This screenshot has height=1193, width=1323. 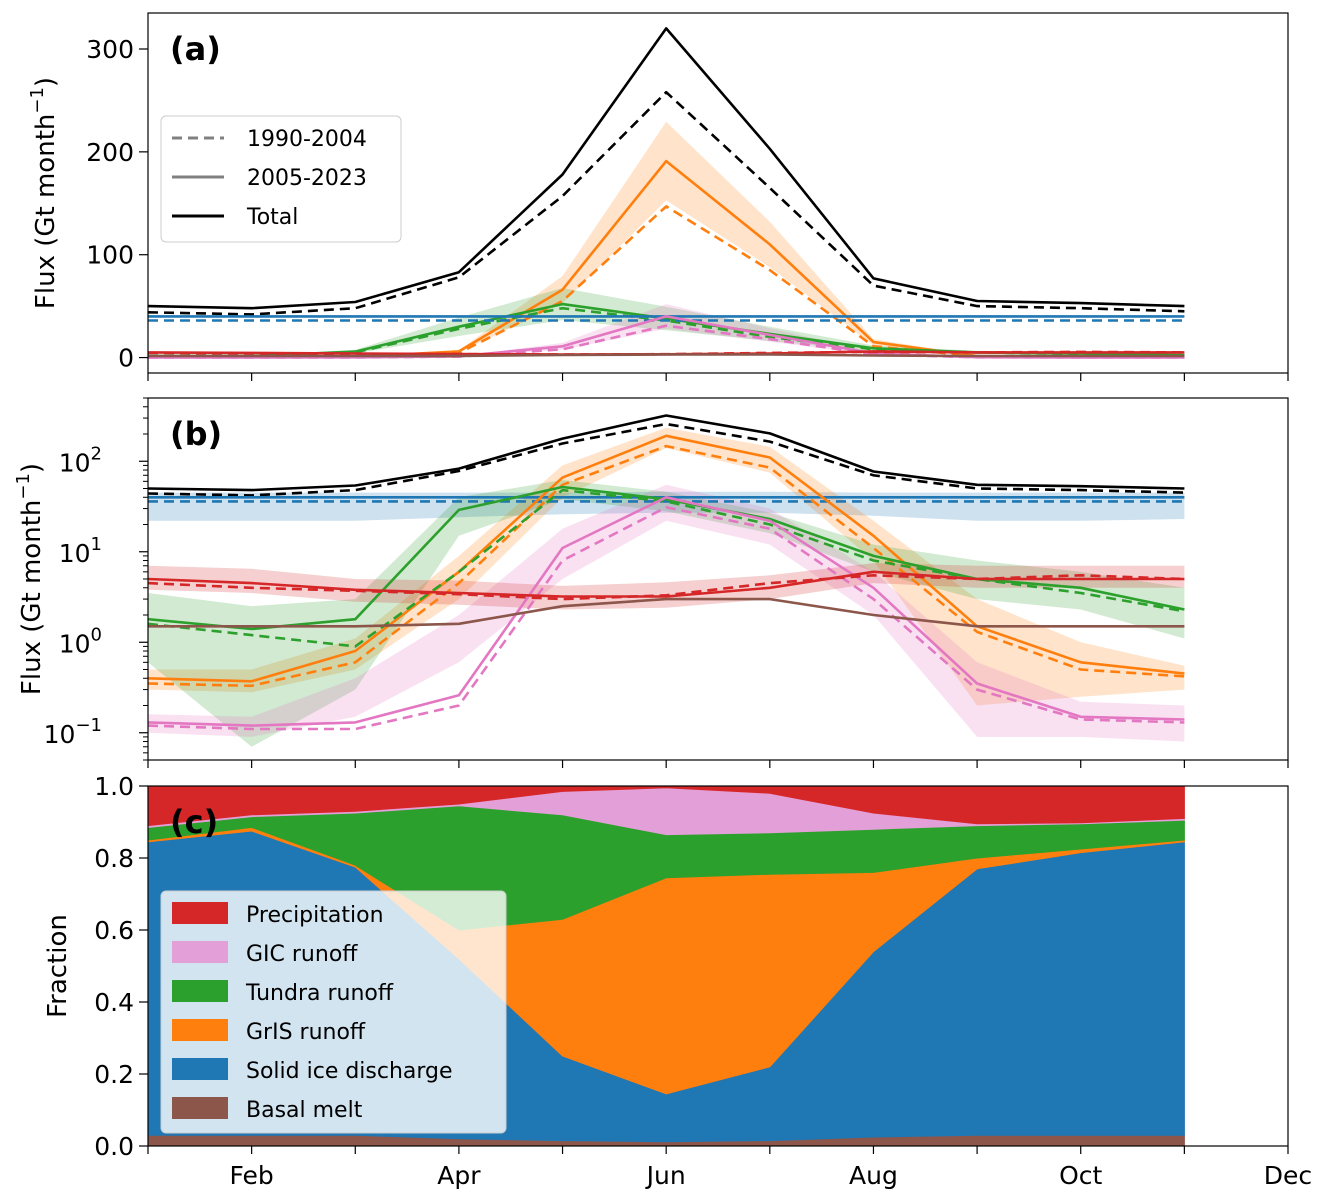 I want to click on solid-ice-discharge-legend-swatch, so click(x=200, y=1069).